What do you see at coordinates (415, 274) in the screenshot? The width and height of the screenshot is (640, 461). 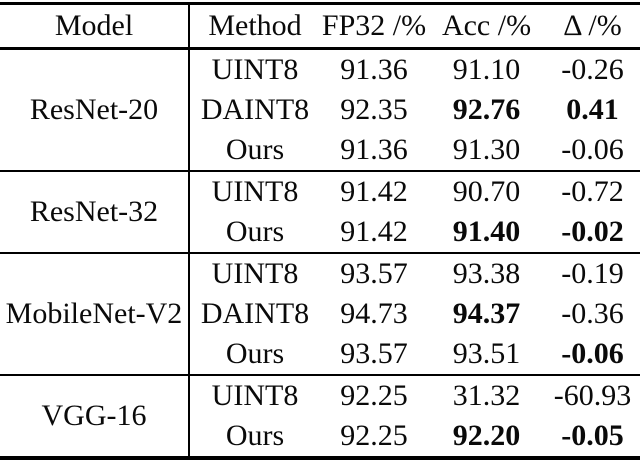 I see `table-row: UINT8 93.57 93.38 -0.19` at bounding box center [415, 274].